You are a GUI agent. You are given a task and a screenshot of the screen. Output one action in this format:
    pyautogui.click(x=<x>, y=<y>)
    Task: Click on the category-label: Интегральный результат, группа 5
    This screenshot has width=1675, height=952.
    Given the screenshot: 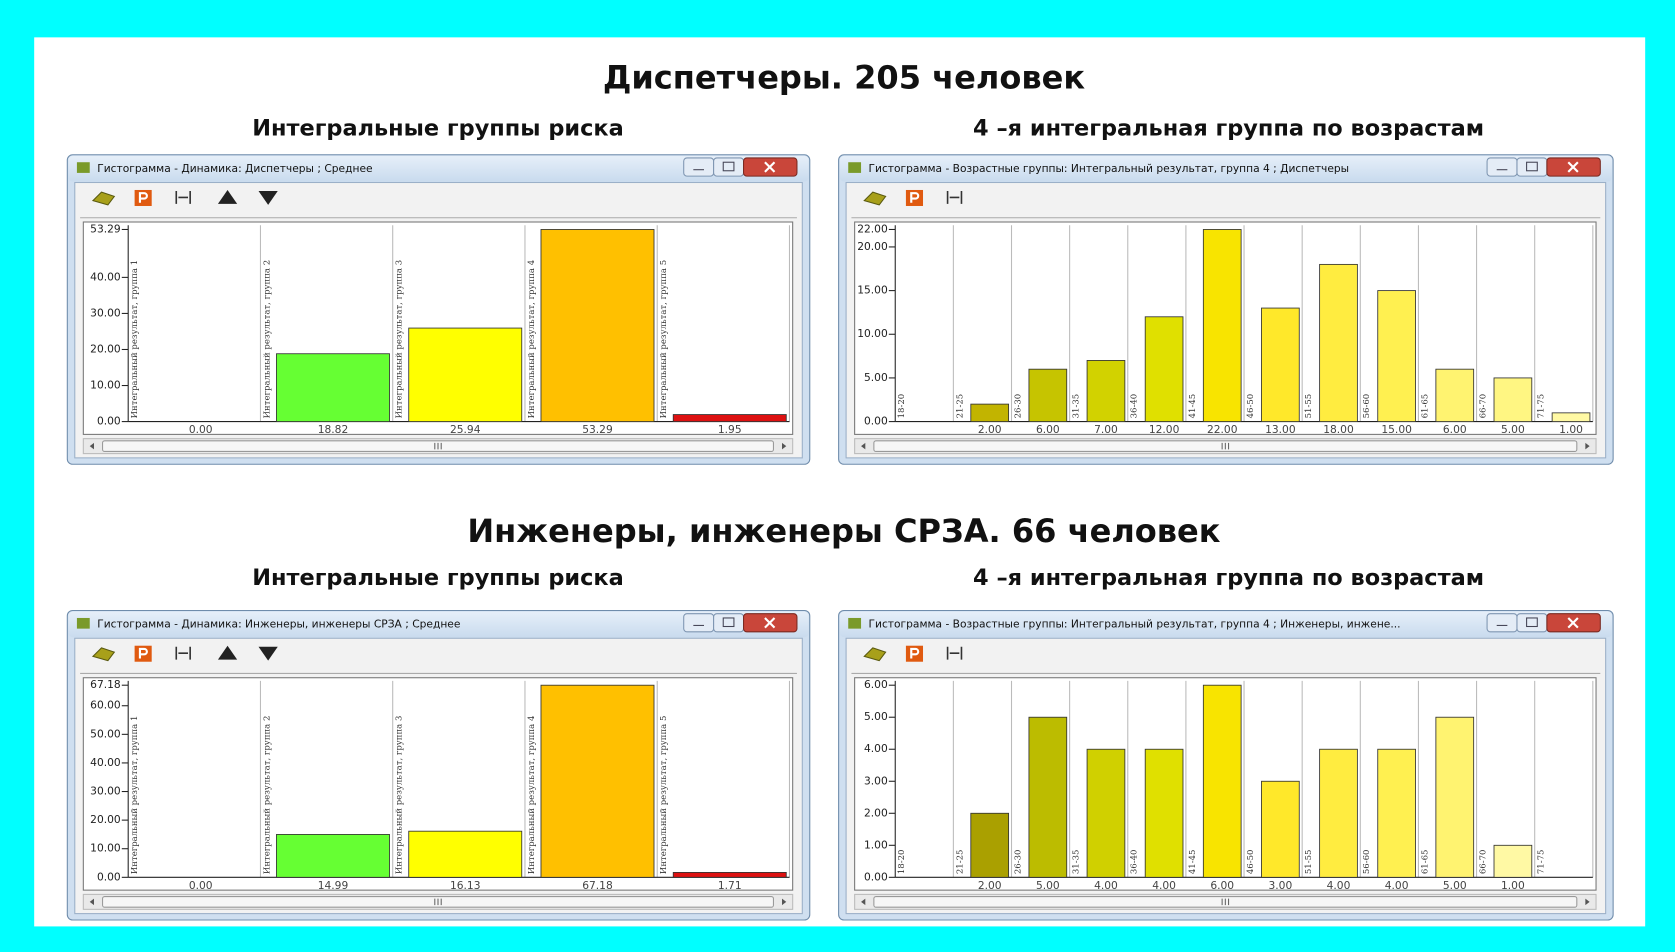 What is the action you would take?
    pyautogui.click(x=664, y=795)
    